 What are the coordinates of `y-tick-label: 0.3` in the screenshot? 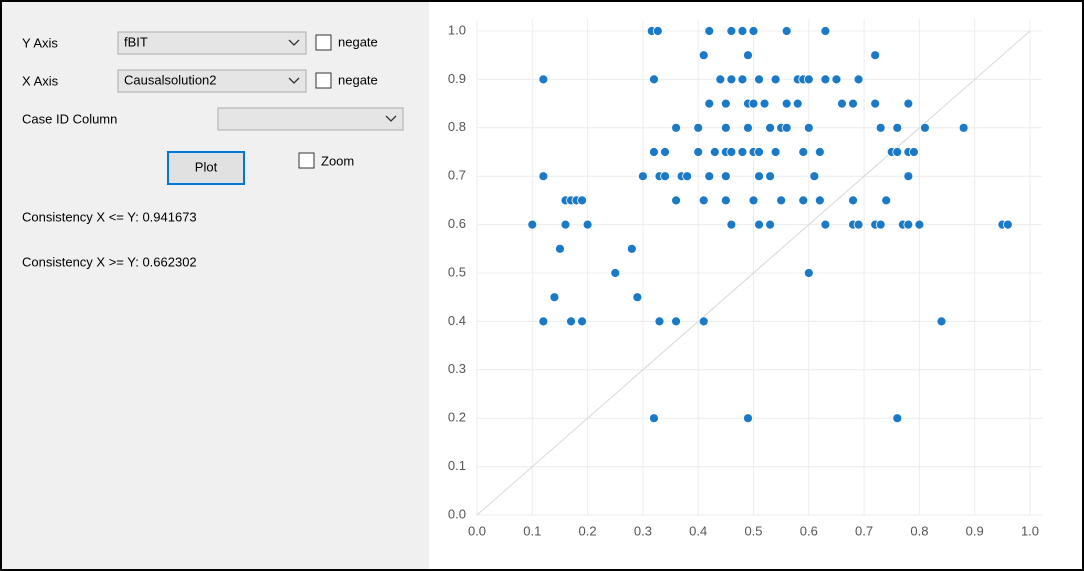 It's located at (457, 368).